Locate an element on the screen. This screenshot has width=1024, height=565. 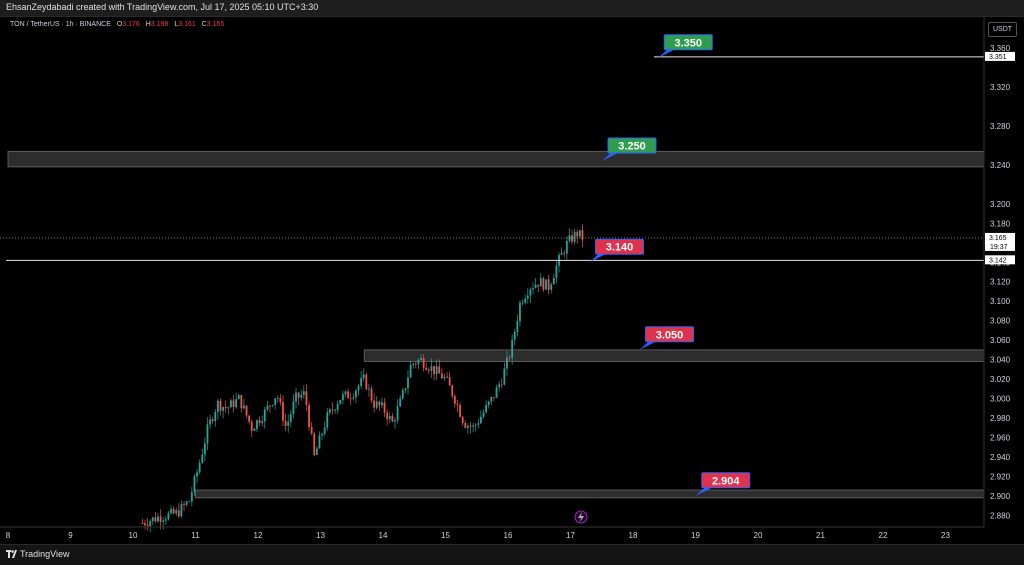
annotation-label-5: 2.904 is located at coordinates (726, 481).